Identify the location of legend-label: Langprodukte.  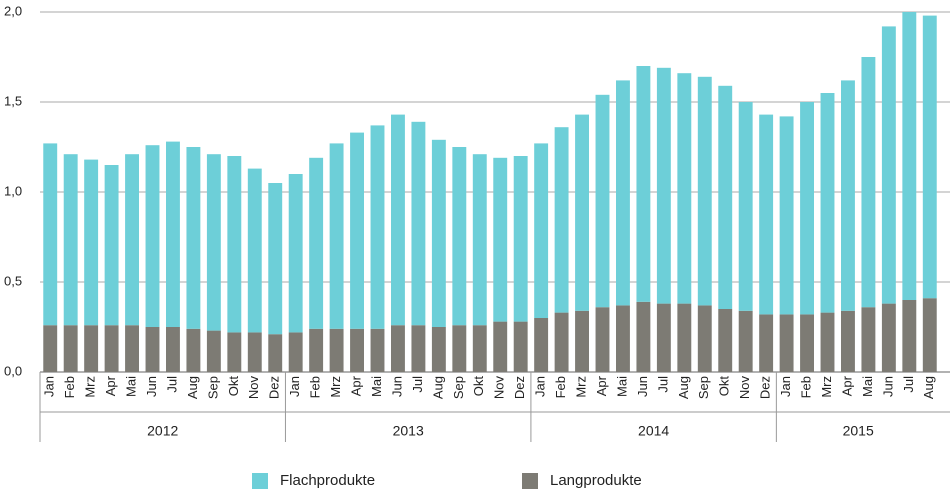
(596, 480).